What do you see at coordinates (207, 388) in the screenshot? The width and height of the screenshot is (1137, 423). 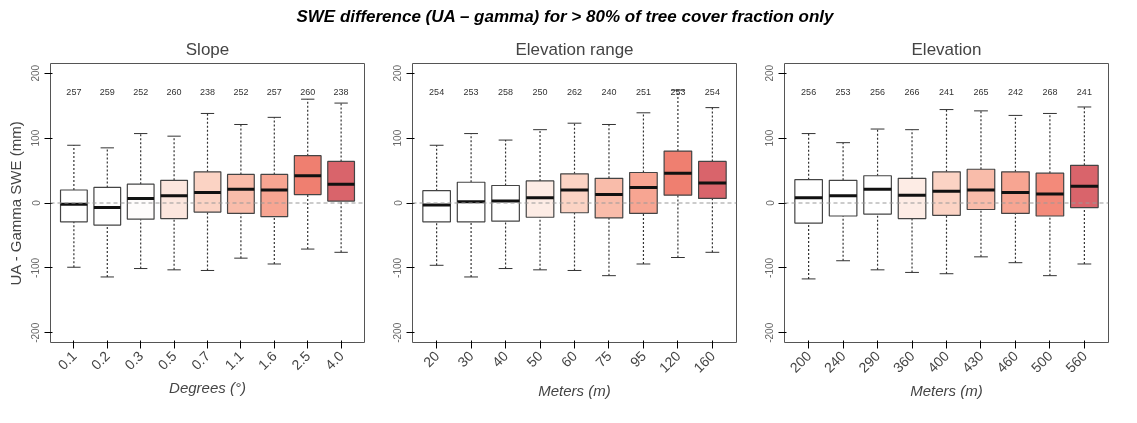 I see `x-axis-title: Degrees (°)` at bounding box center [207, 388].